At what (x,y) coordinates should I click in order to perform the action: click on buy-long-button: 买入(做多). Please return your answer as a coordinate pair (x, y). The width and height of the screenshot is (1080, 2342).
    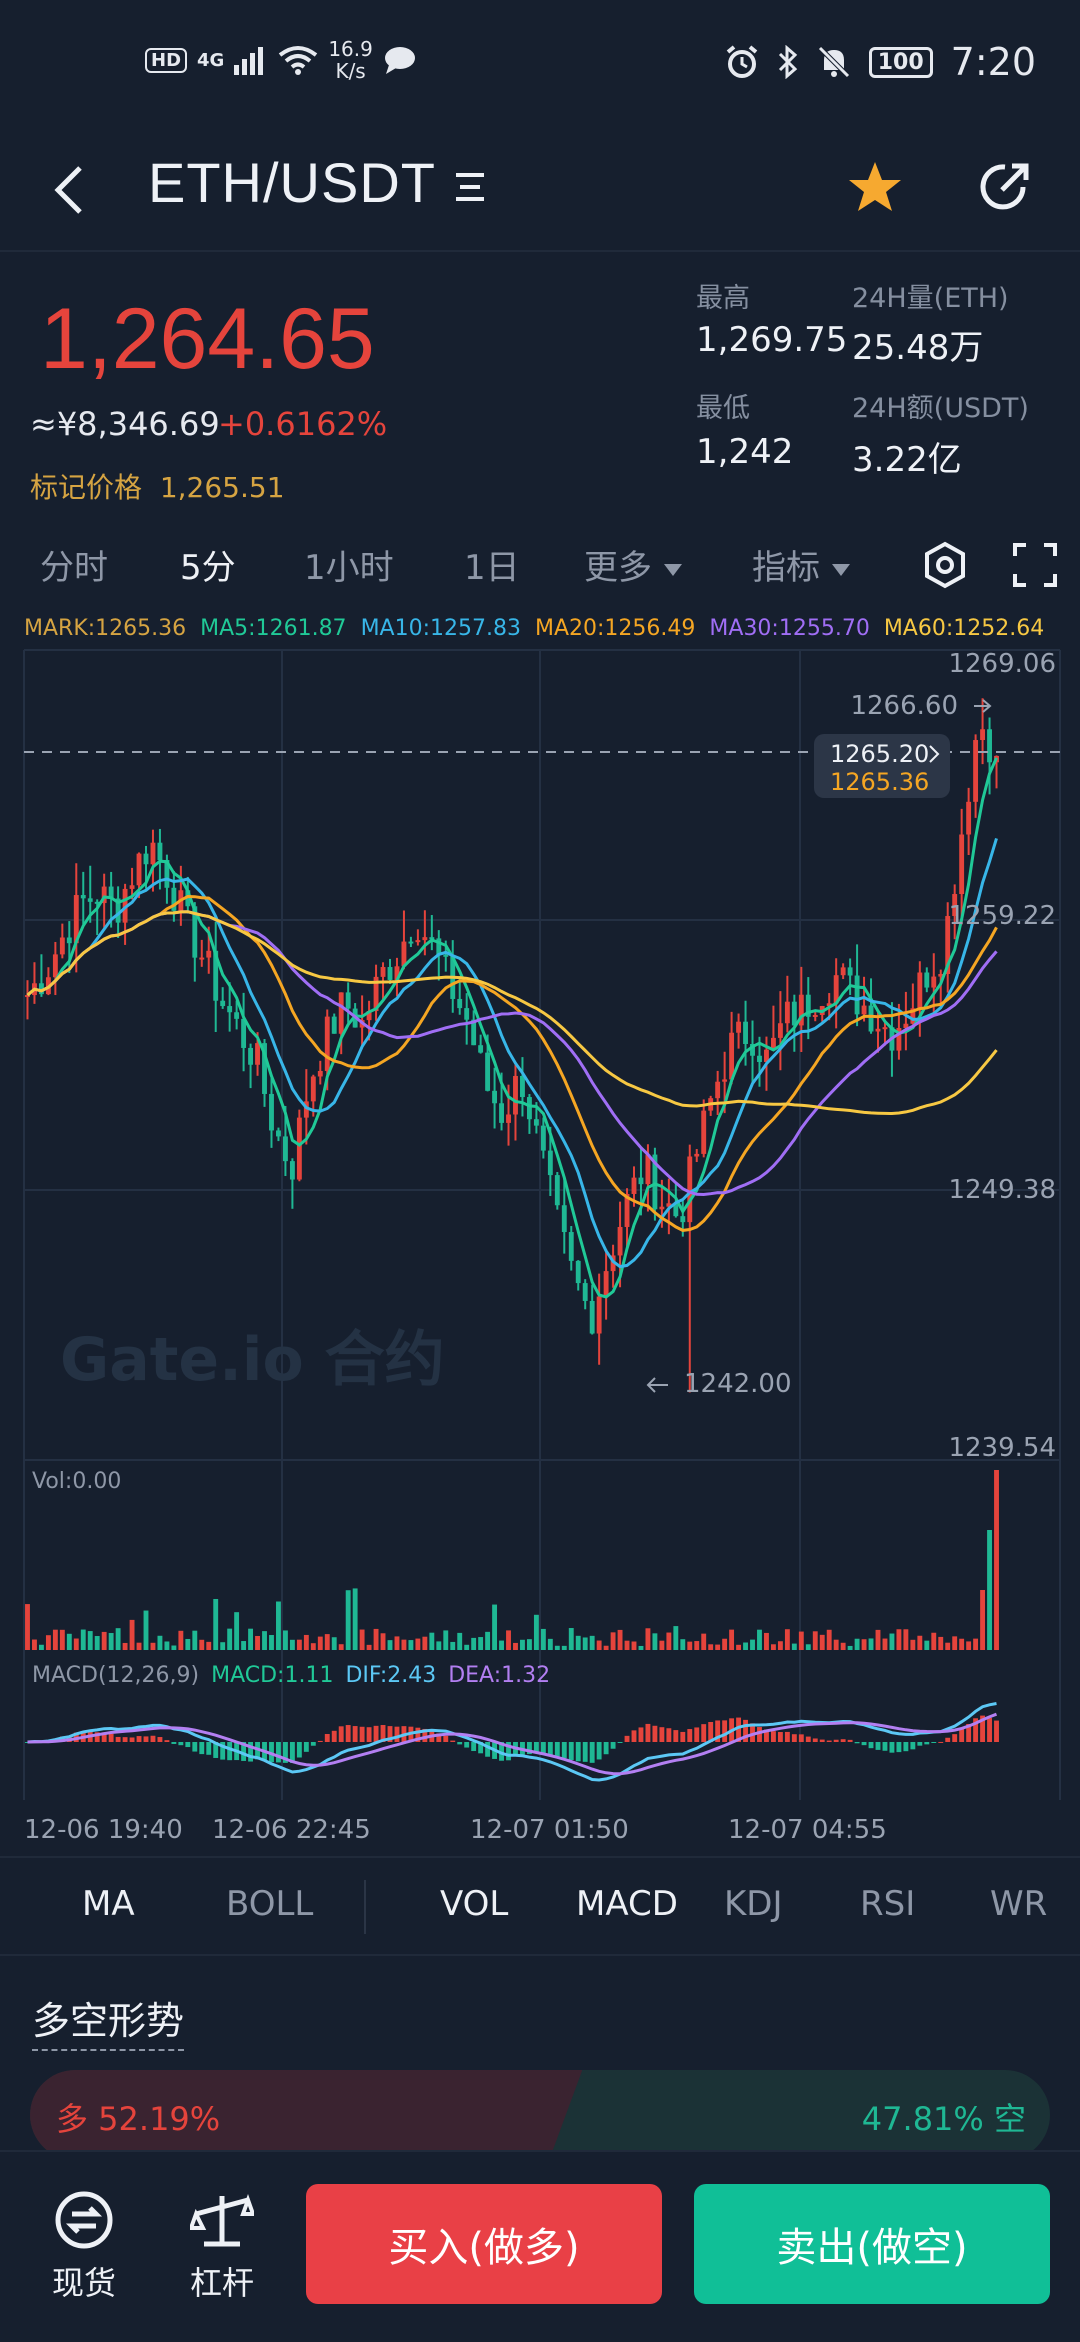
    Looking at the image, I should click on (484, 2244).